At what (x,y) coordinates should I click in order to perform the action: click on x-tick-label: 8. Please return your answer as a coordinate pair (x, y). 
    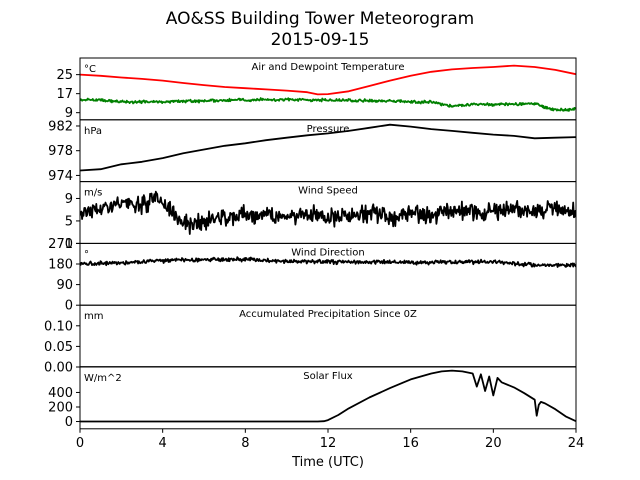
    Looking at the image, I should click on (245, 443).